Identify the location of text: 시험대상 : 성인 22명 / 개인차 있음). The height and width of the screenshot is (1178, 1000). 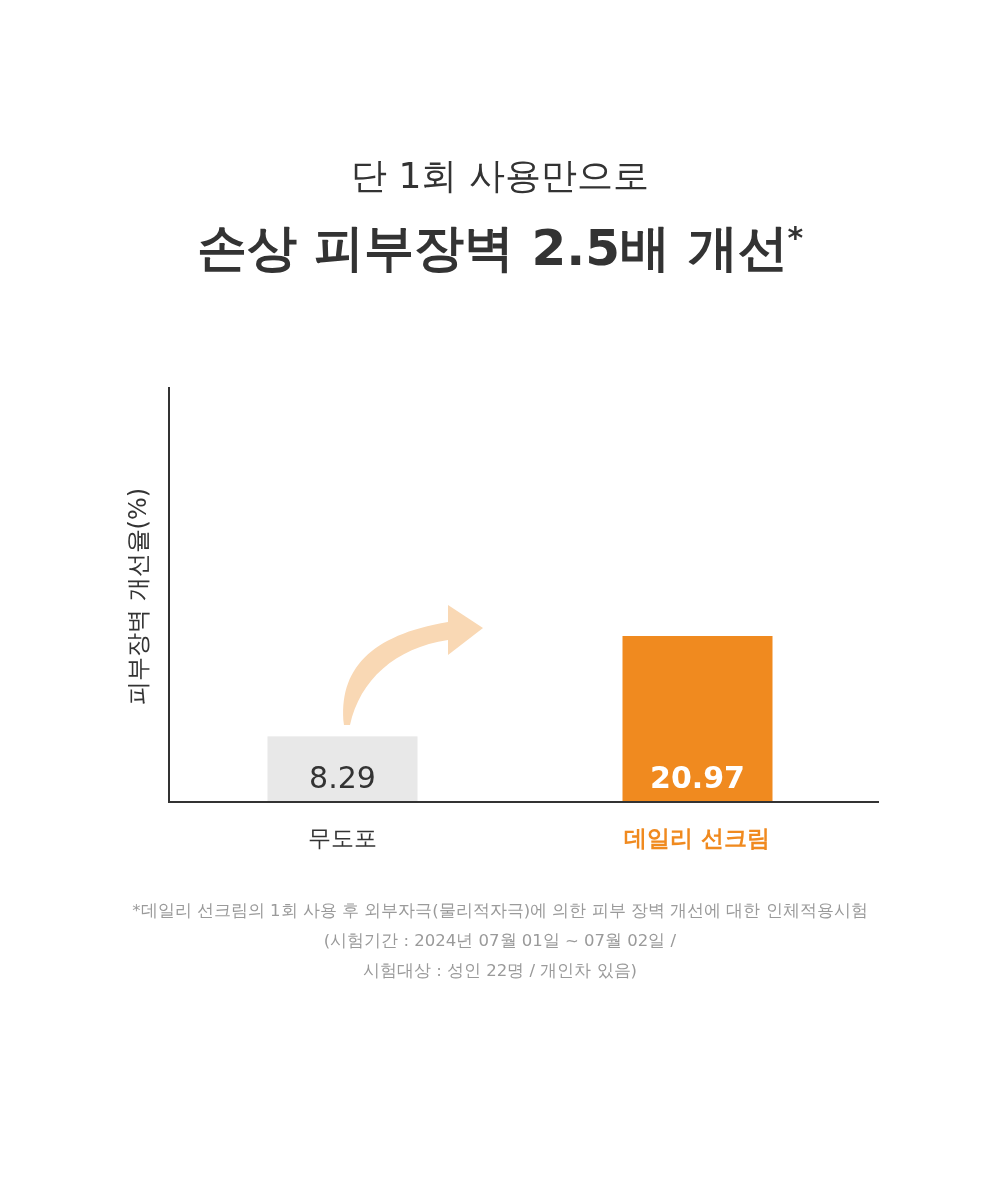
(500, 970).